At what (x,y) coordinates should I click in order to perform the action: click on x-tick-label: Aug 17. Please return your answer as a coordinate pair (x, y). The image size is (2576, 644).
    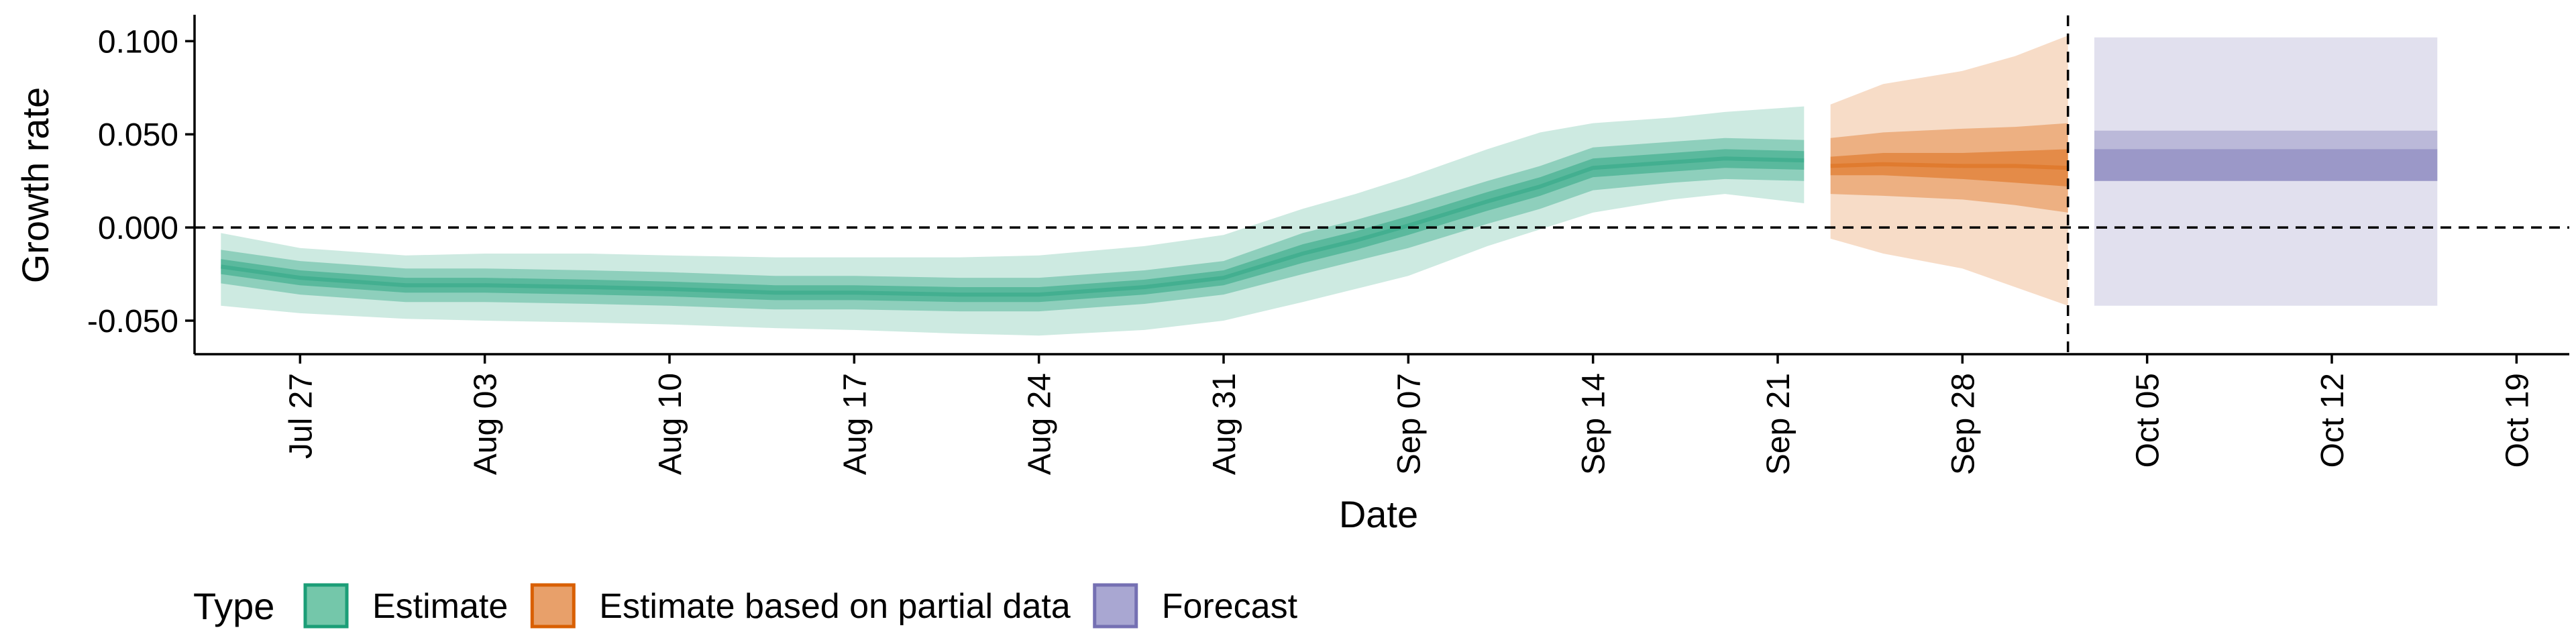
    Looking at the image, I should click on (855, 424).